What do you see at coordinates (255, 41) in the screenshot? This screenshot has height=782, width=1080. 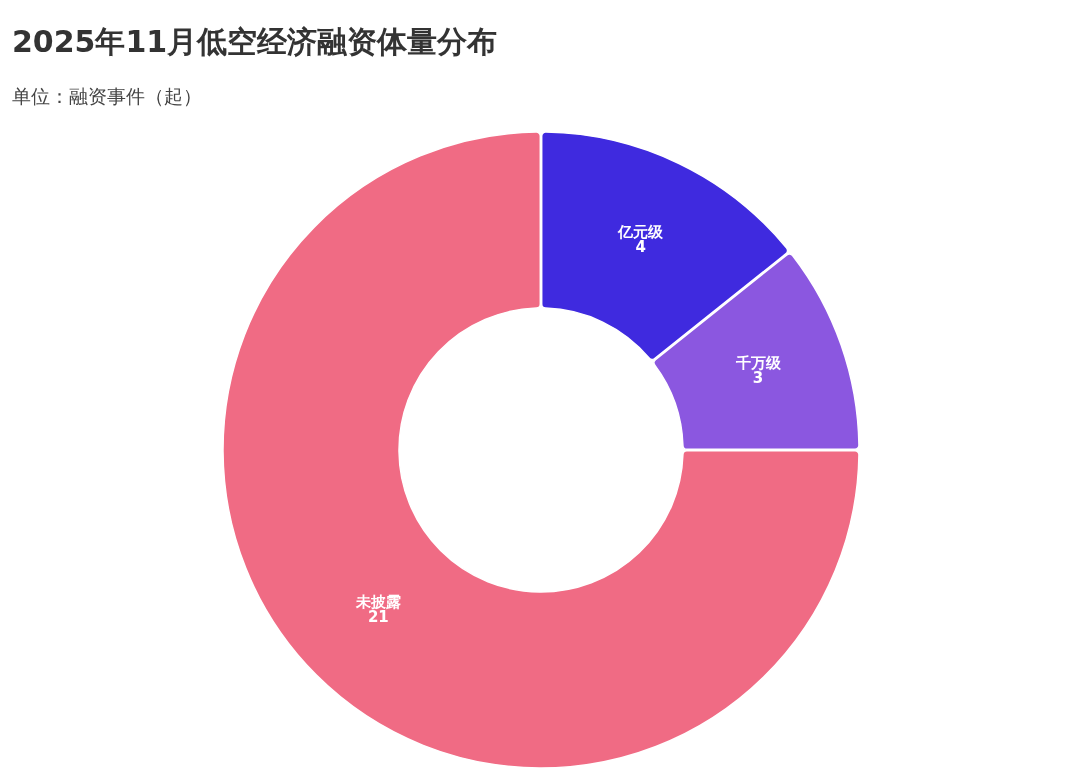 I see `chart-title: 2025年11月低空经济融资体量分布` at bounding box center [255, 41].